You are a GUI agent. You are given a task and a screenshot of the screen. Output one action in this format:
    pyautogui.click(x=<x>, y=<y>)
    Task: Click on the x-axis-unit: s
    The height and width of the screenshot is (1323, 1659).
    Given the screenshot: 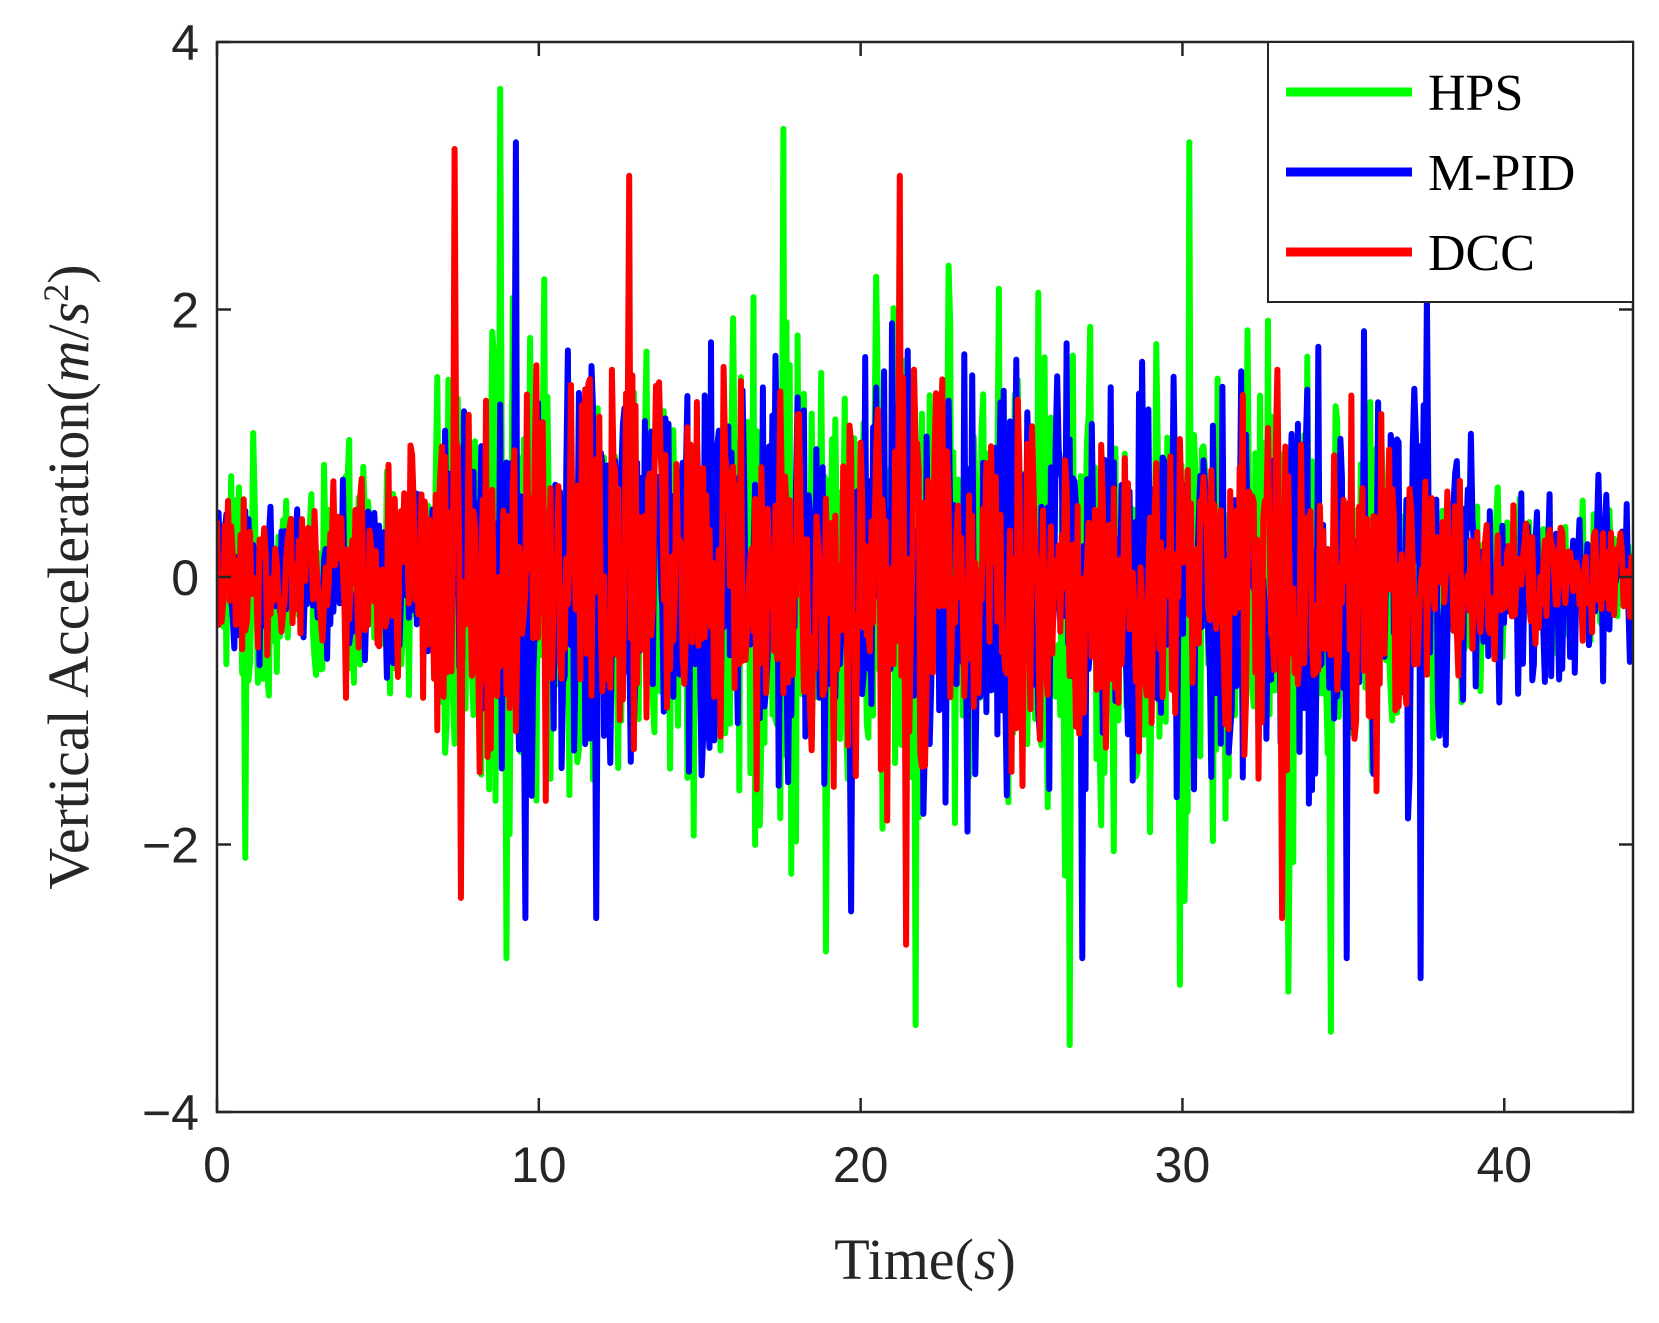 What is the action you would take?
    pyautogui.click(x=985, y=1259)
    